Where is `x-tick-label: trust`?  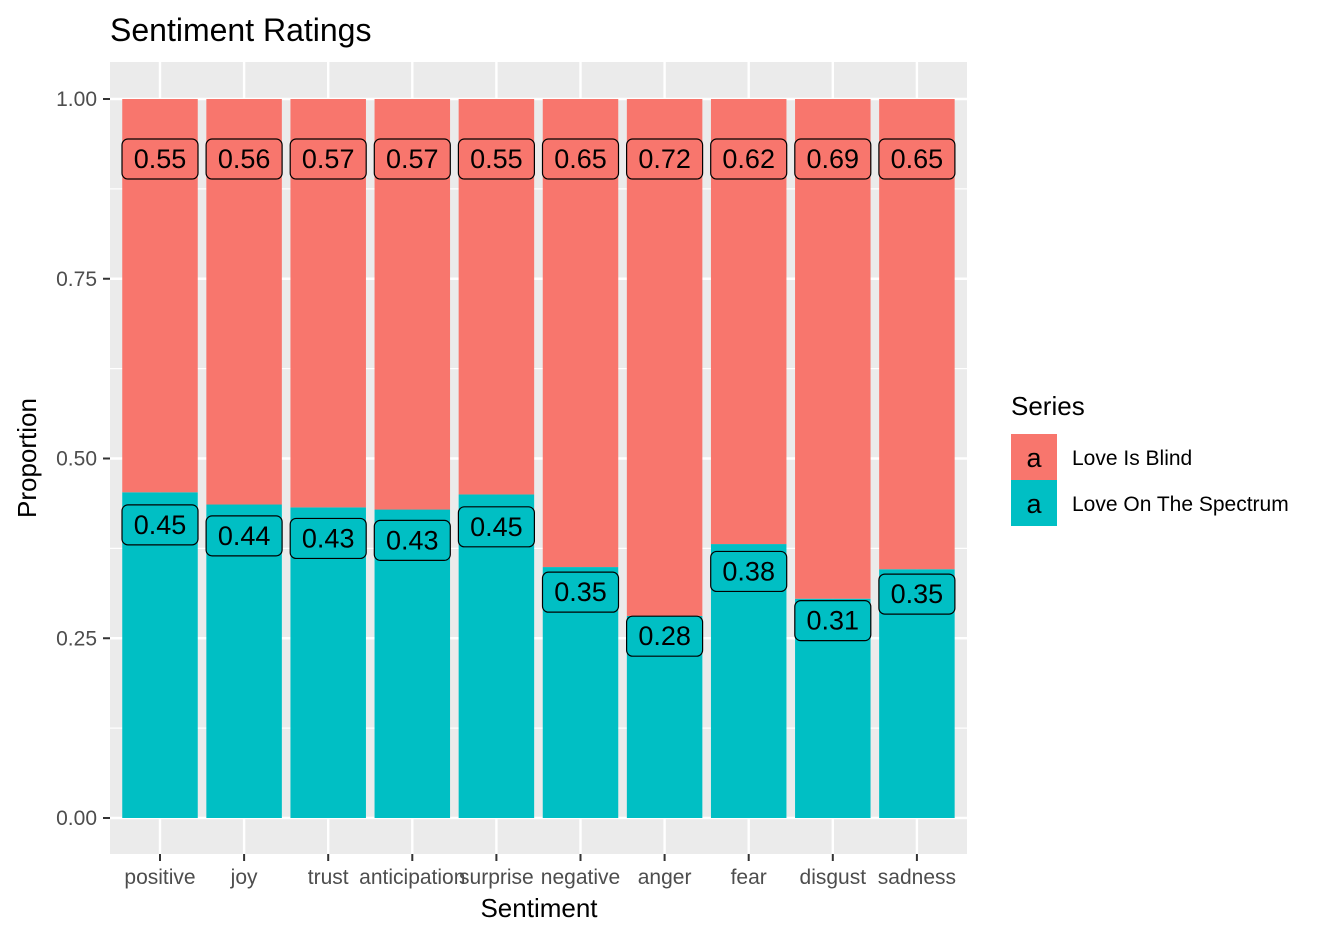 x-tick-label: trust is located at coordinates (328, 877).